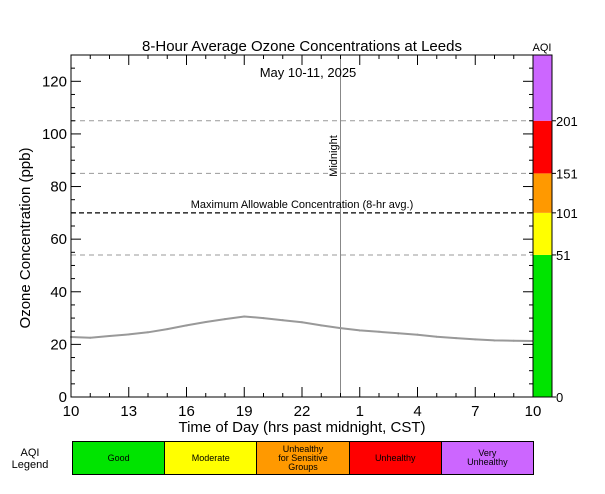 The height and width of the screenshot is (494, 605). Describe the element at coordinates (533, 411) in the screenshot. I see `x-tick-label-8: 10` at that location.